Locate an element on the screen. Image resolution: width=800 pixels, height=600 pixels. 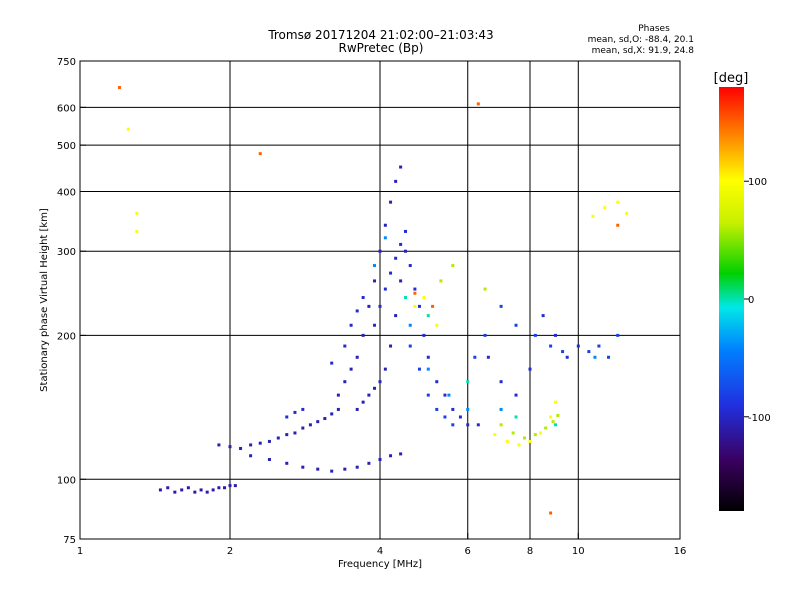
y-tick-label: 100 is located at coordinates (66, 480).